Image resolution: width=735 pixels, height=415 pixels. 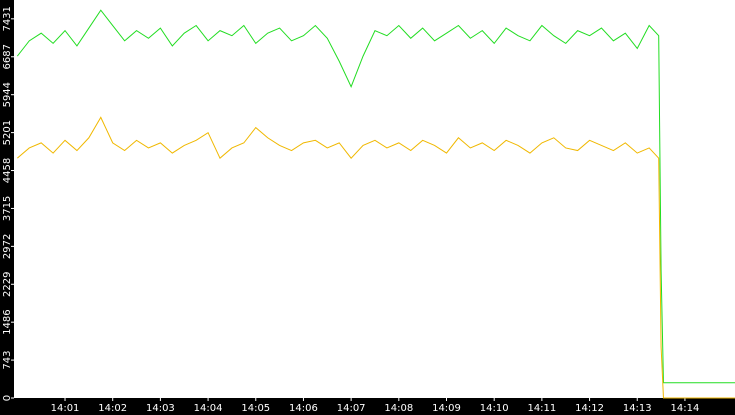 I want to click on x-axis-strip, so click(x=367, y=406).